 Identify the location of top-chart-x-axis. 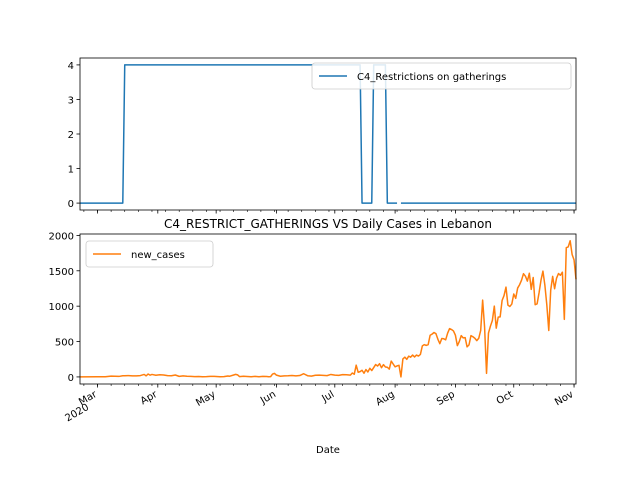
(329, 212).